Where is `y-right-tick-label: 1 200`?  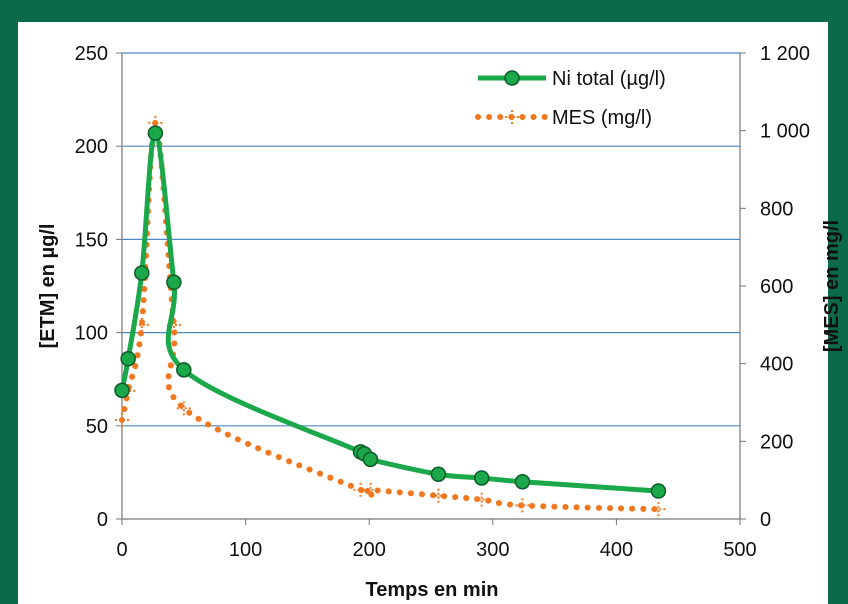 y-right-tick-label: 1 200 is located at coordinates (785, 54).